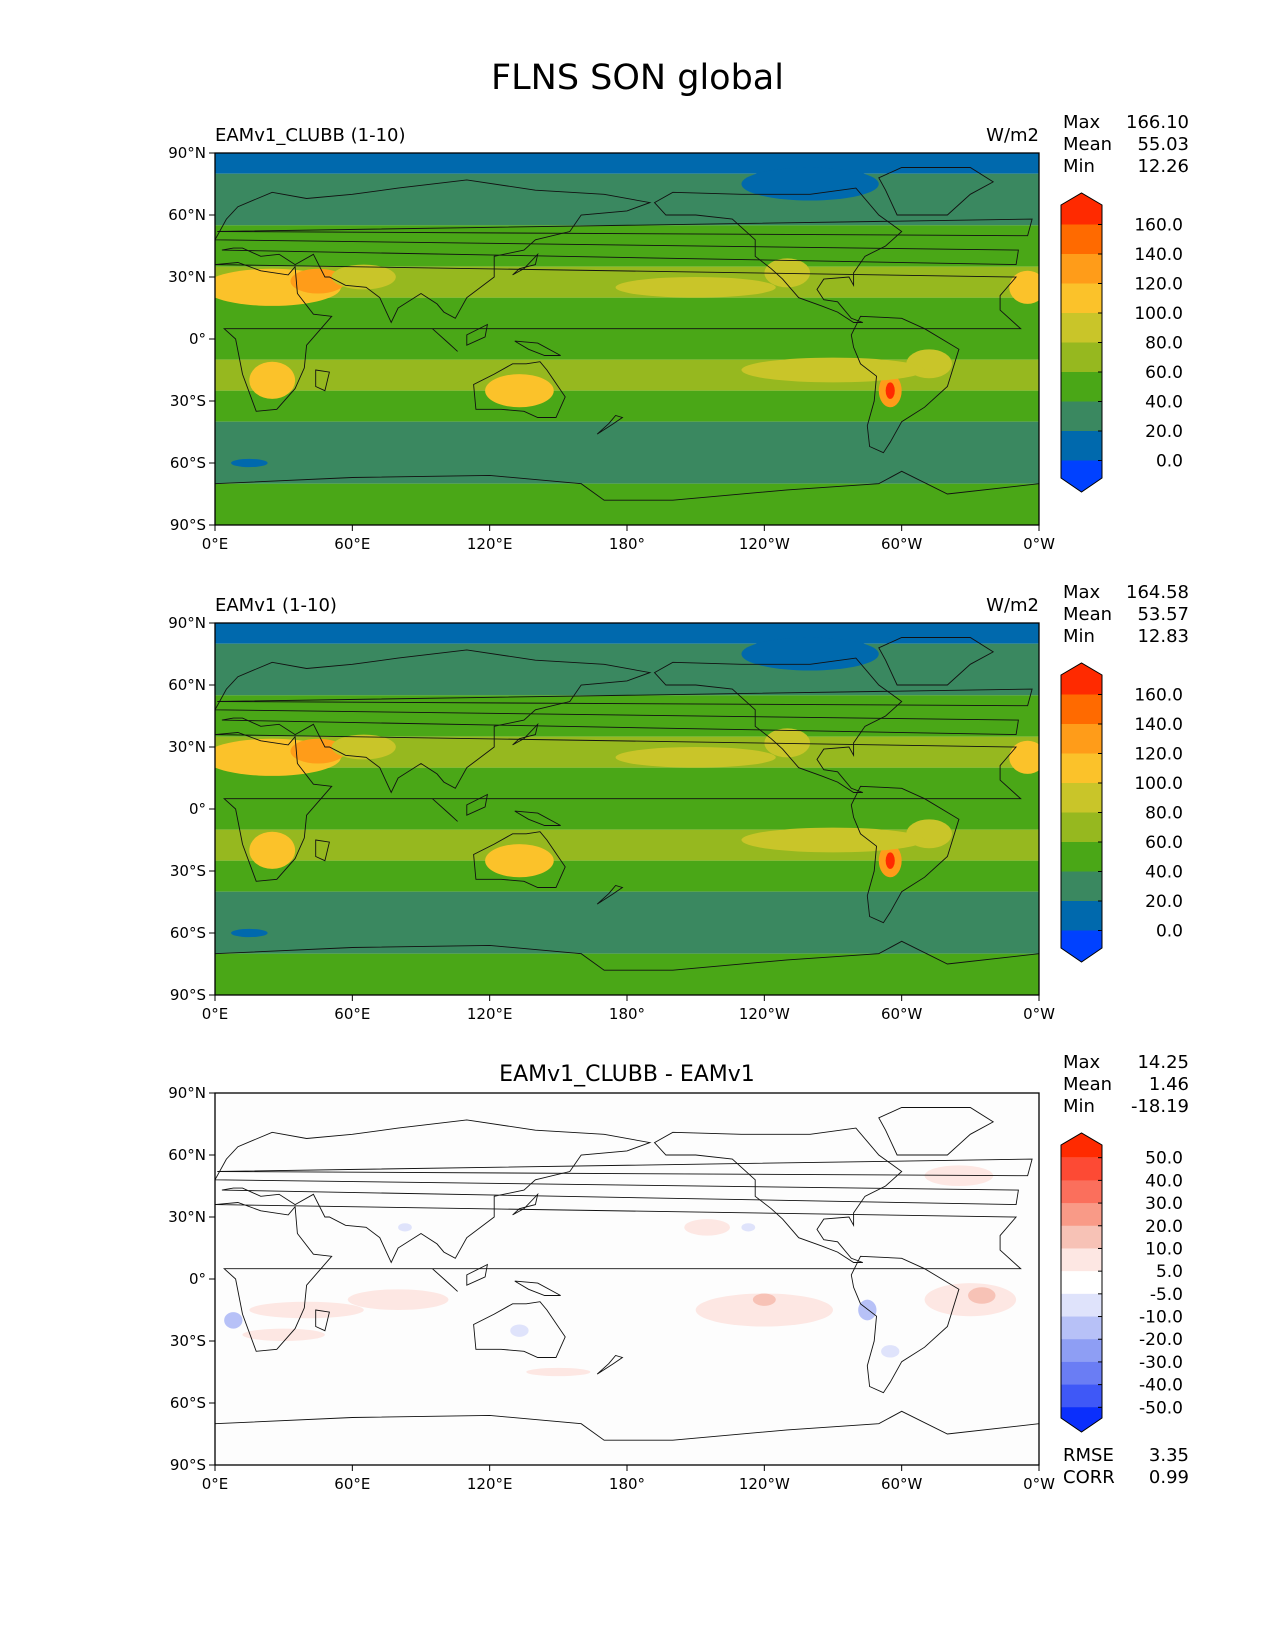 The width and height of the screenshot is (1275, 1650). I want to click on colorbar-outline, so click(1081, 342).